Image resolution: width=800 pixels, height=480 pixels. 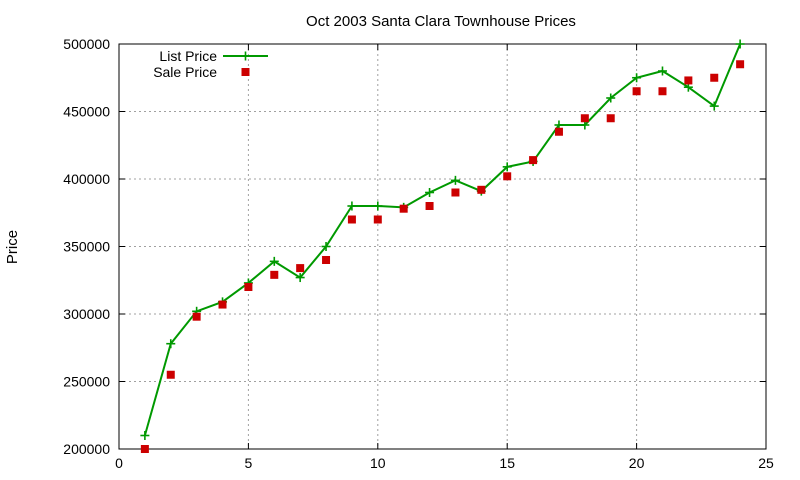 I want to click on chart-title: Oct 2003 Santa Clara Townhouse Prices, so click(x=441, y=21).